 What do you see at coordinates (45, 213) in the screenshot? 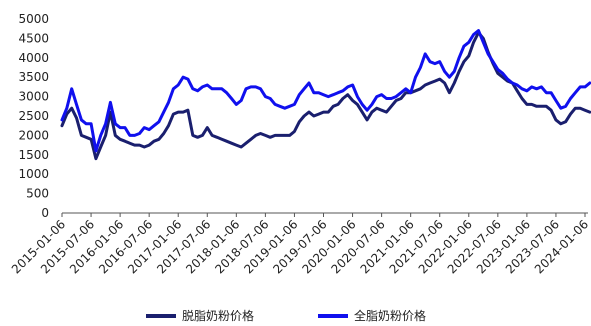
I see `y-tick-label: 0` at bounding box center [45, 213].